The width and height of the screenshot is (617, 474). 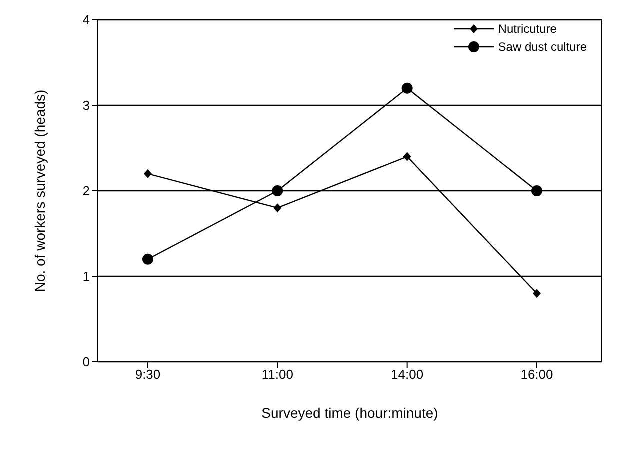 I want to click on x-axis-title: Surveyed time (hour:minute), so click(x=350, y=413).